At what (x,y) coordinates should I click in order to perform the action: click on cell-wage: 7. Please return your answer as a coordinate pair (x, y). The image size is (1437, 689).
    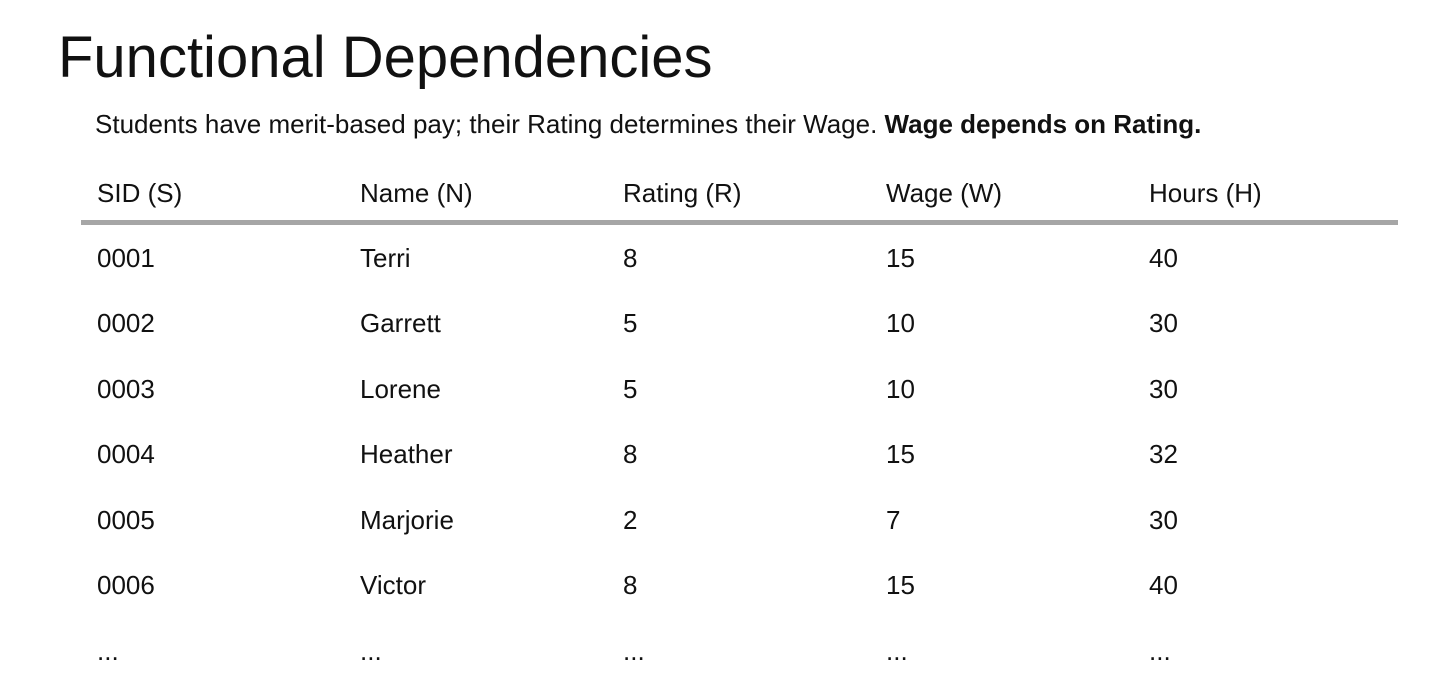
    Looking at the image, I should click on (893, 519).